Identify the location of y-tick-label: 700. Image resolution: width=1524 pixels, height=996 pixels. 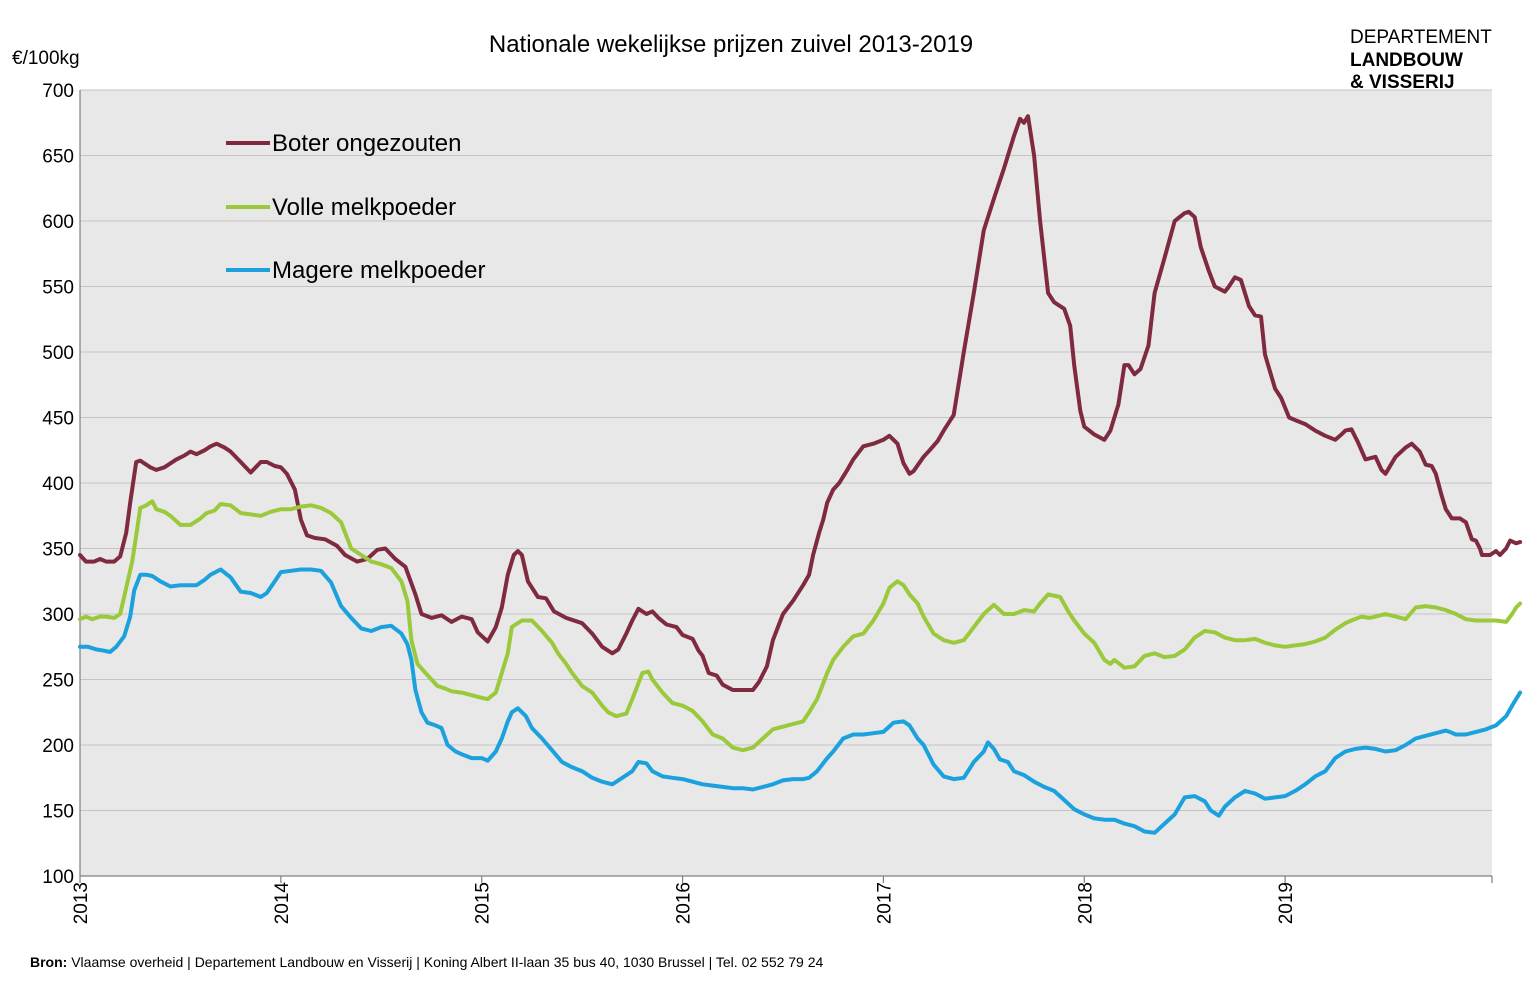
(58, 91).